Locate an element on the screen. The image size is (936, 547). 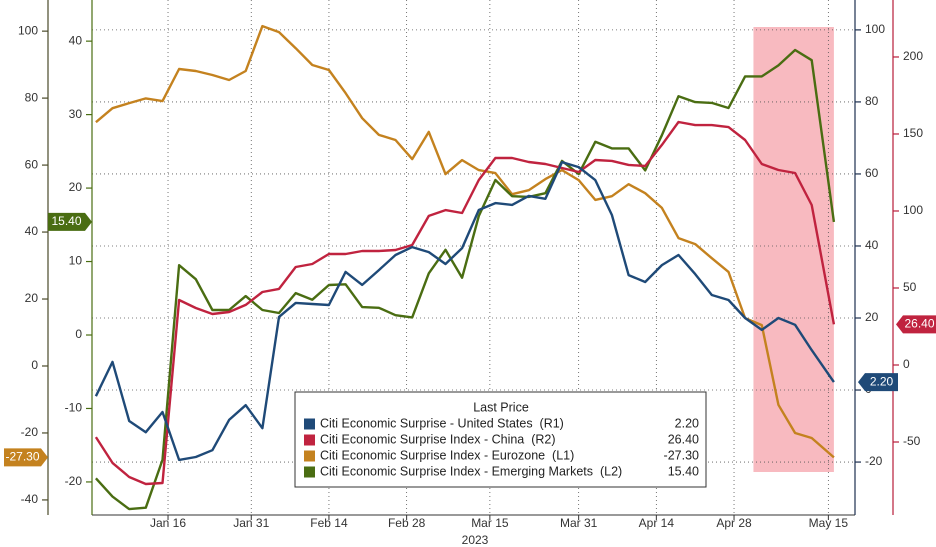
legend-value: 2.20 is located at coordinates (687, 423).